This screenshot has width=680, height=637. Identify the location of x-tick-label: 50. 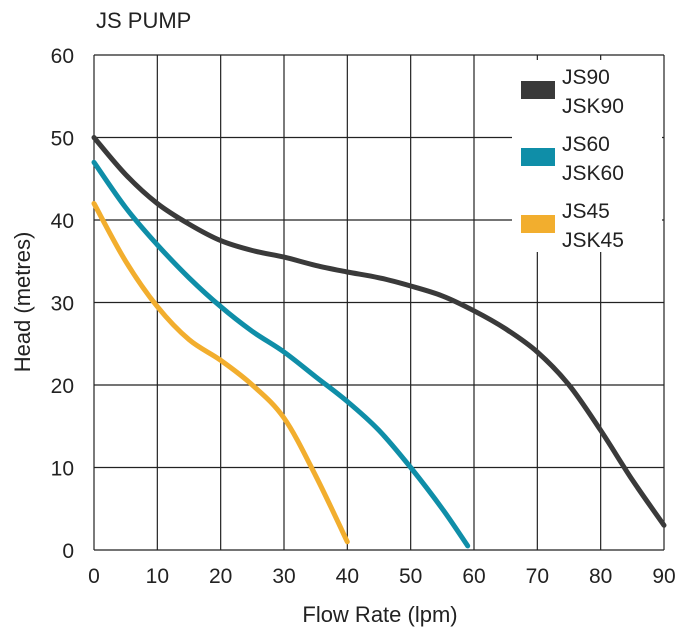
(410, 576).